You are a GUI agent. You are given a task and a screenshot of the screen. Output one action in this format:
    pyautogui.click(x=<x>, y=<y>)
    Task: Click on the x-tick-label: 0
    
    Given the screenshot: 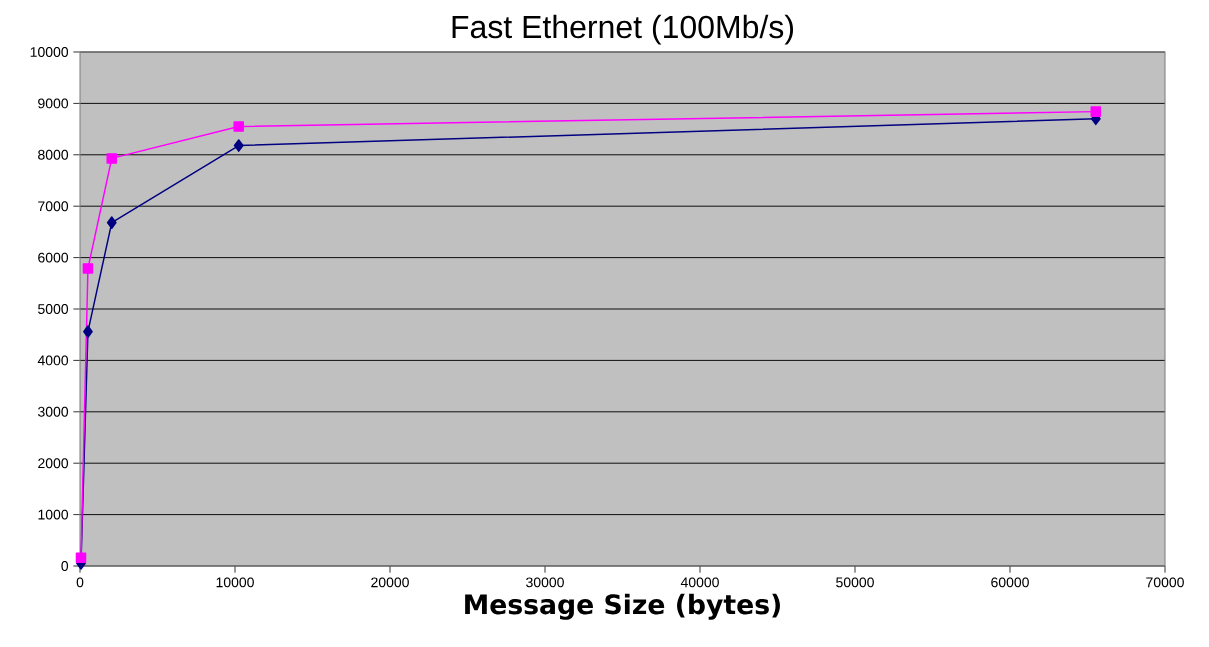 What is the action you would take?
    pyautogui.click(x=80, y=582)
    